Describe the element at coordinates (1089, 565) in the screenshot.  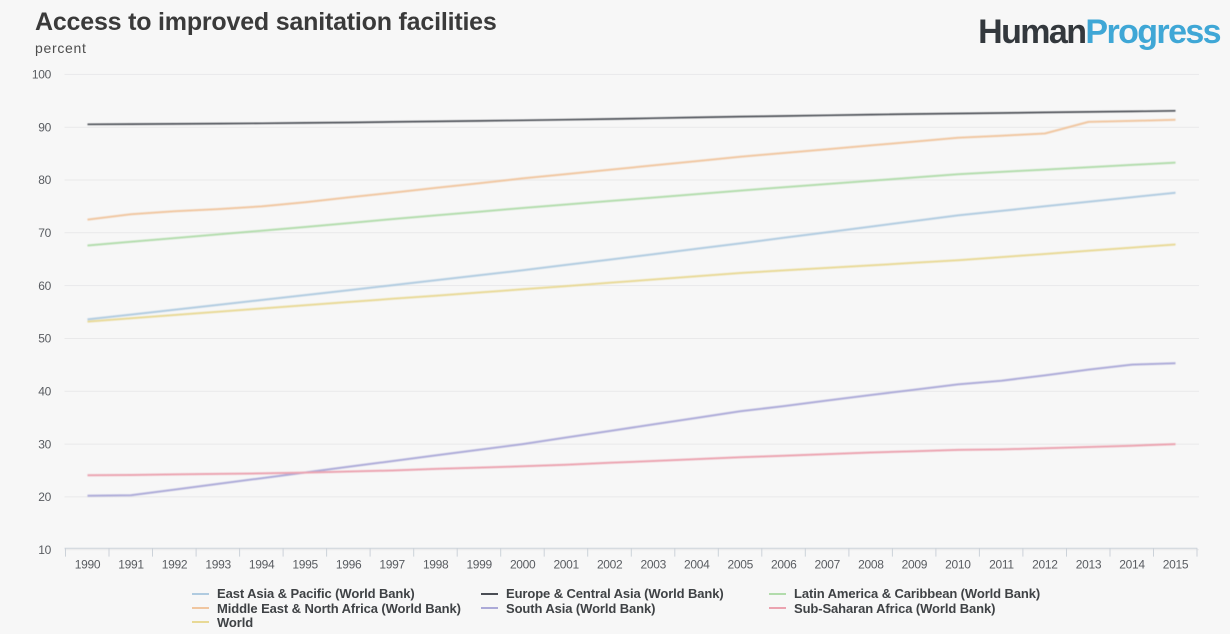
I see `svg-text: 2013` at that location.